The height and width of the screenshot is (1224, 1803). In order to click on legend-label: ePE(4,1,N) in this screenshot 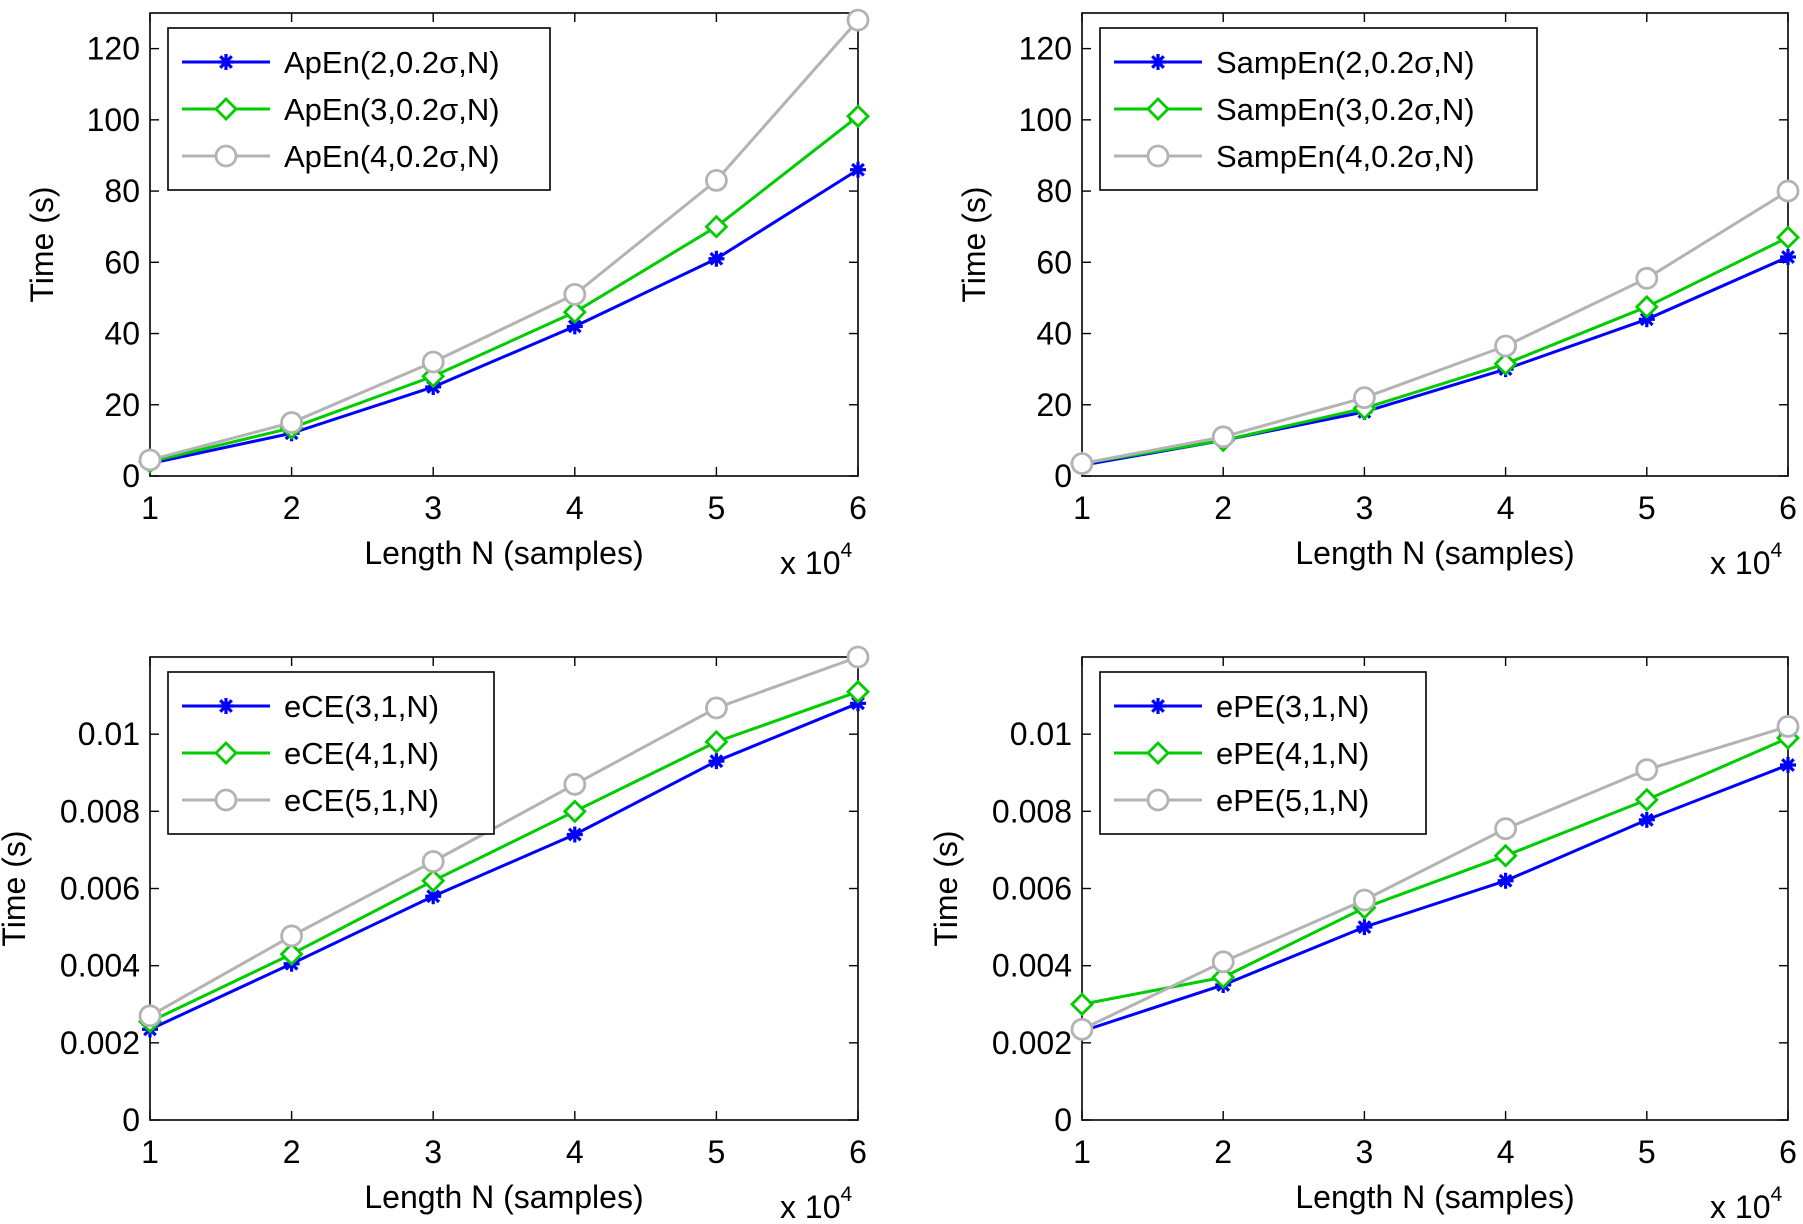, I will do `click(1292, 753)`.